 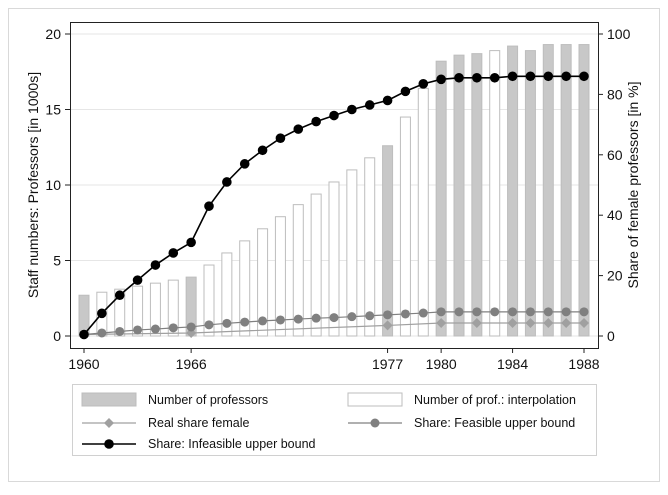 I want to click on legend-label-interpolation: Number of prof.: interpolation, so click(x=495, y=400).